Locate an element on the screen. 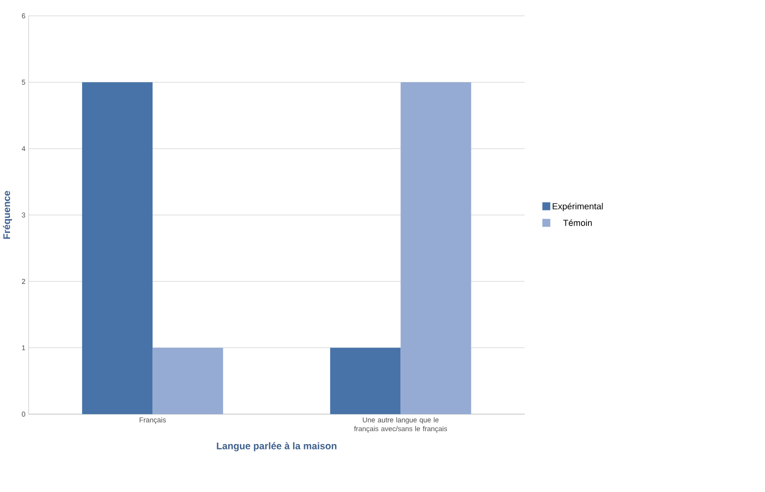 Image resolution: width=765 pixels, height=492 pixels. x-axis-title: Langue parlée à la maison is located at coordinates (276, 447).